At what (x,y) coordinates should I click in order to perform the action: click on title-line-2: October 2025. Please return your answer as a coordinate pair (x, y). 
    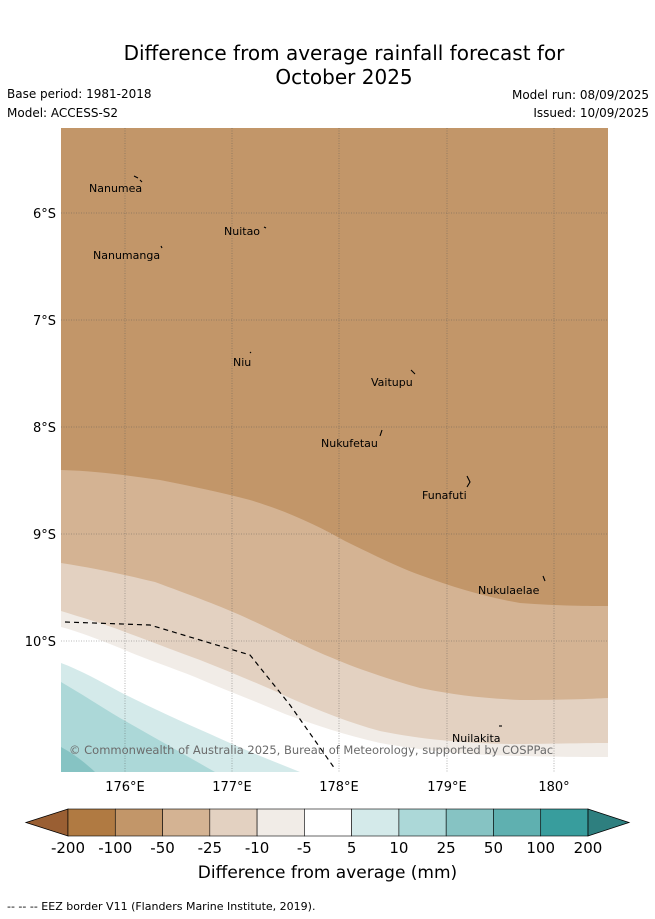
    Looking at the image, I should click on (344, 77).